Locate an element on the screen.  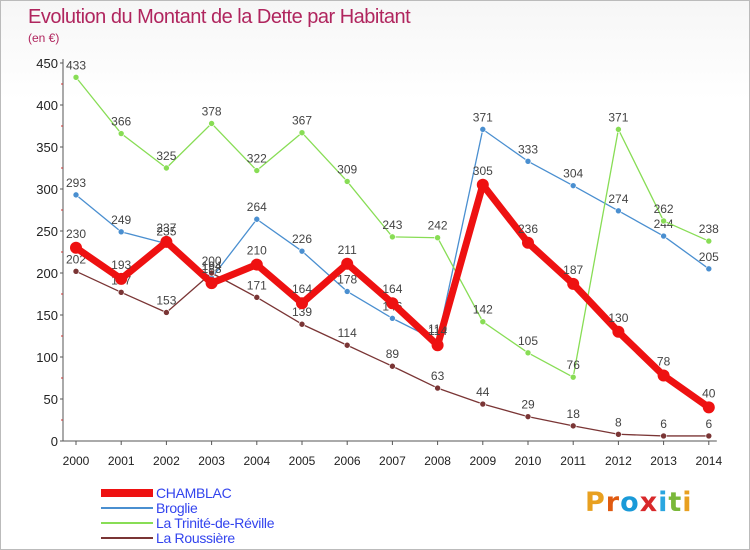
data-label: 76 is located at coordinates (574, 365).